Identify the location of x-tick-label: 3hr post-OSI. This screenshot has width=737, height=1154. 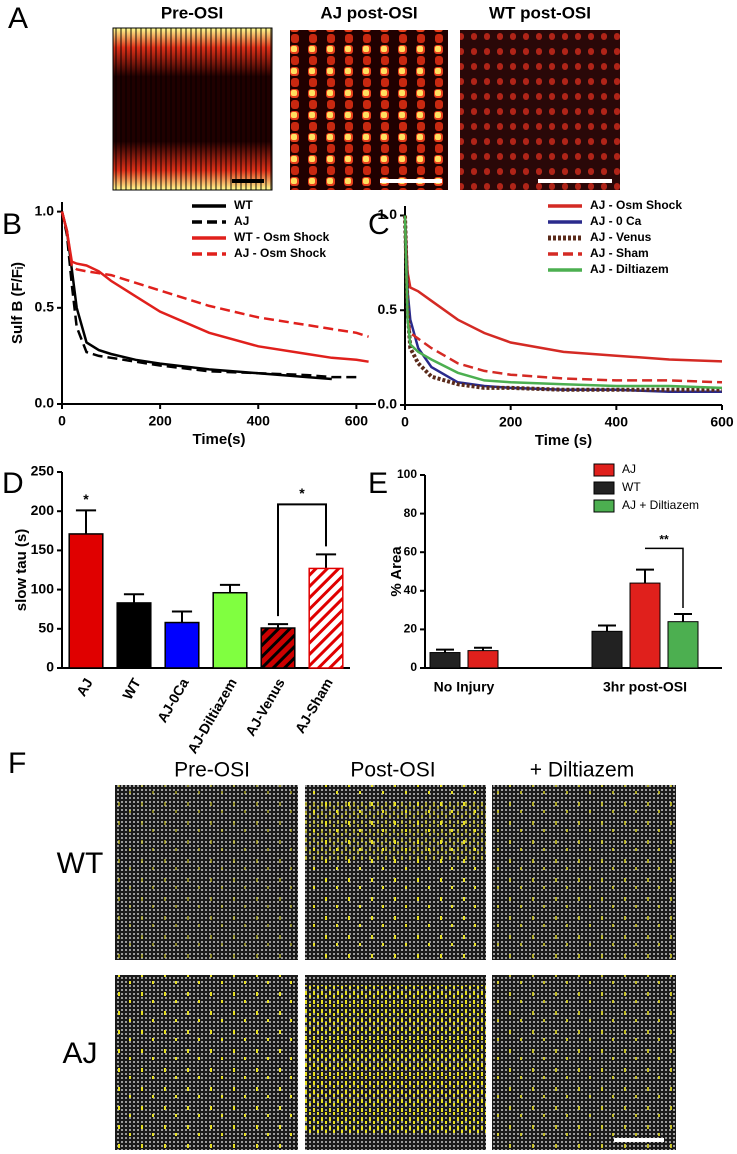
(645, 687).